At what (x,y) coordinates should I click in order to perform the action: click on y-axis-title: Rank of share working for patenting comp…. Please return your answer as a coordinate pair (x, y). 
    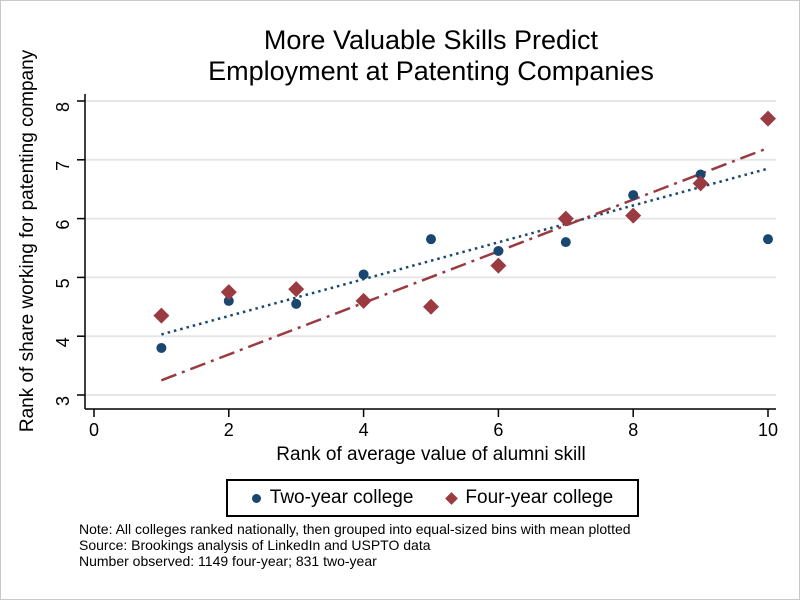
    Looking at the image, I should click on (27, 240).